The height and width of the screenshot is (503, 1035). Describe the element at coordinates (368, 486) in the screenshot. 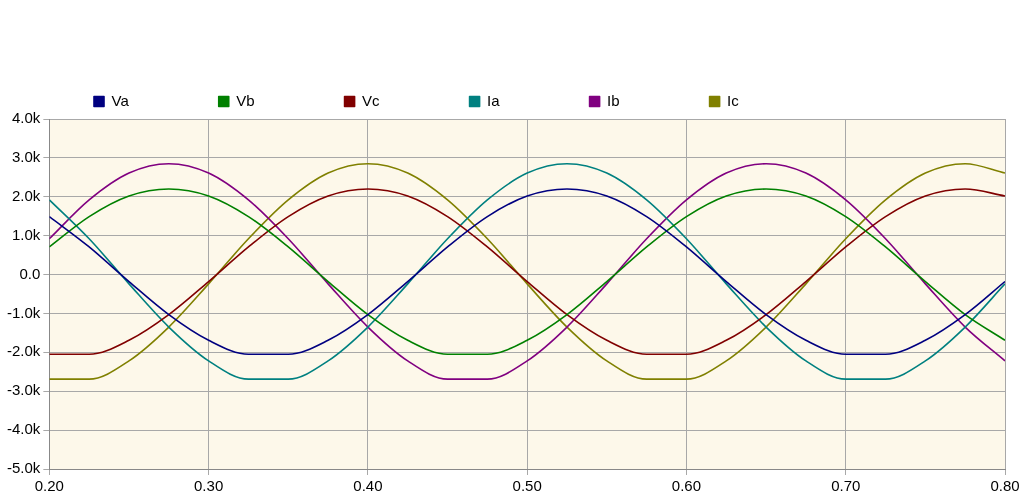

I see `x-tick-label: 0.40` at that location.